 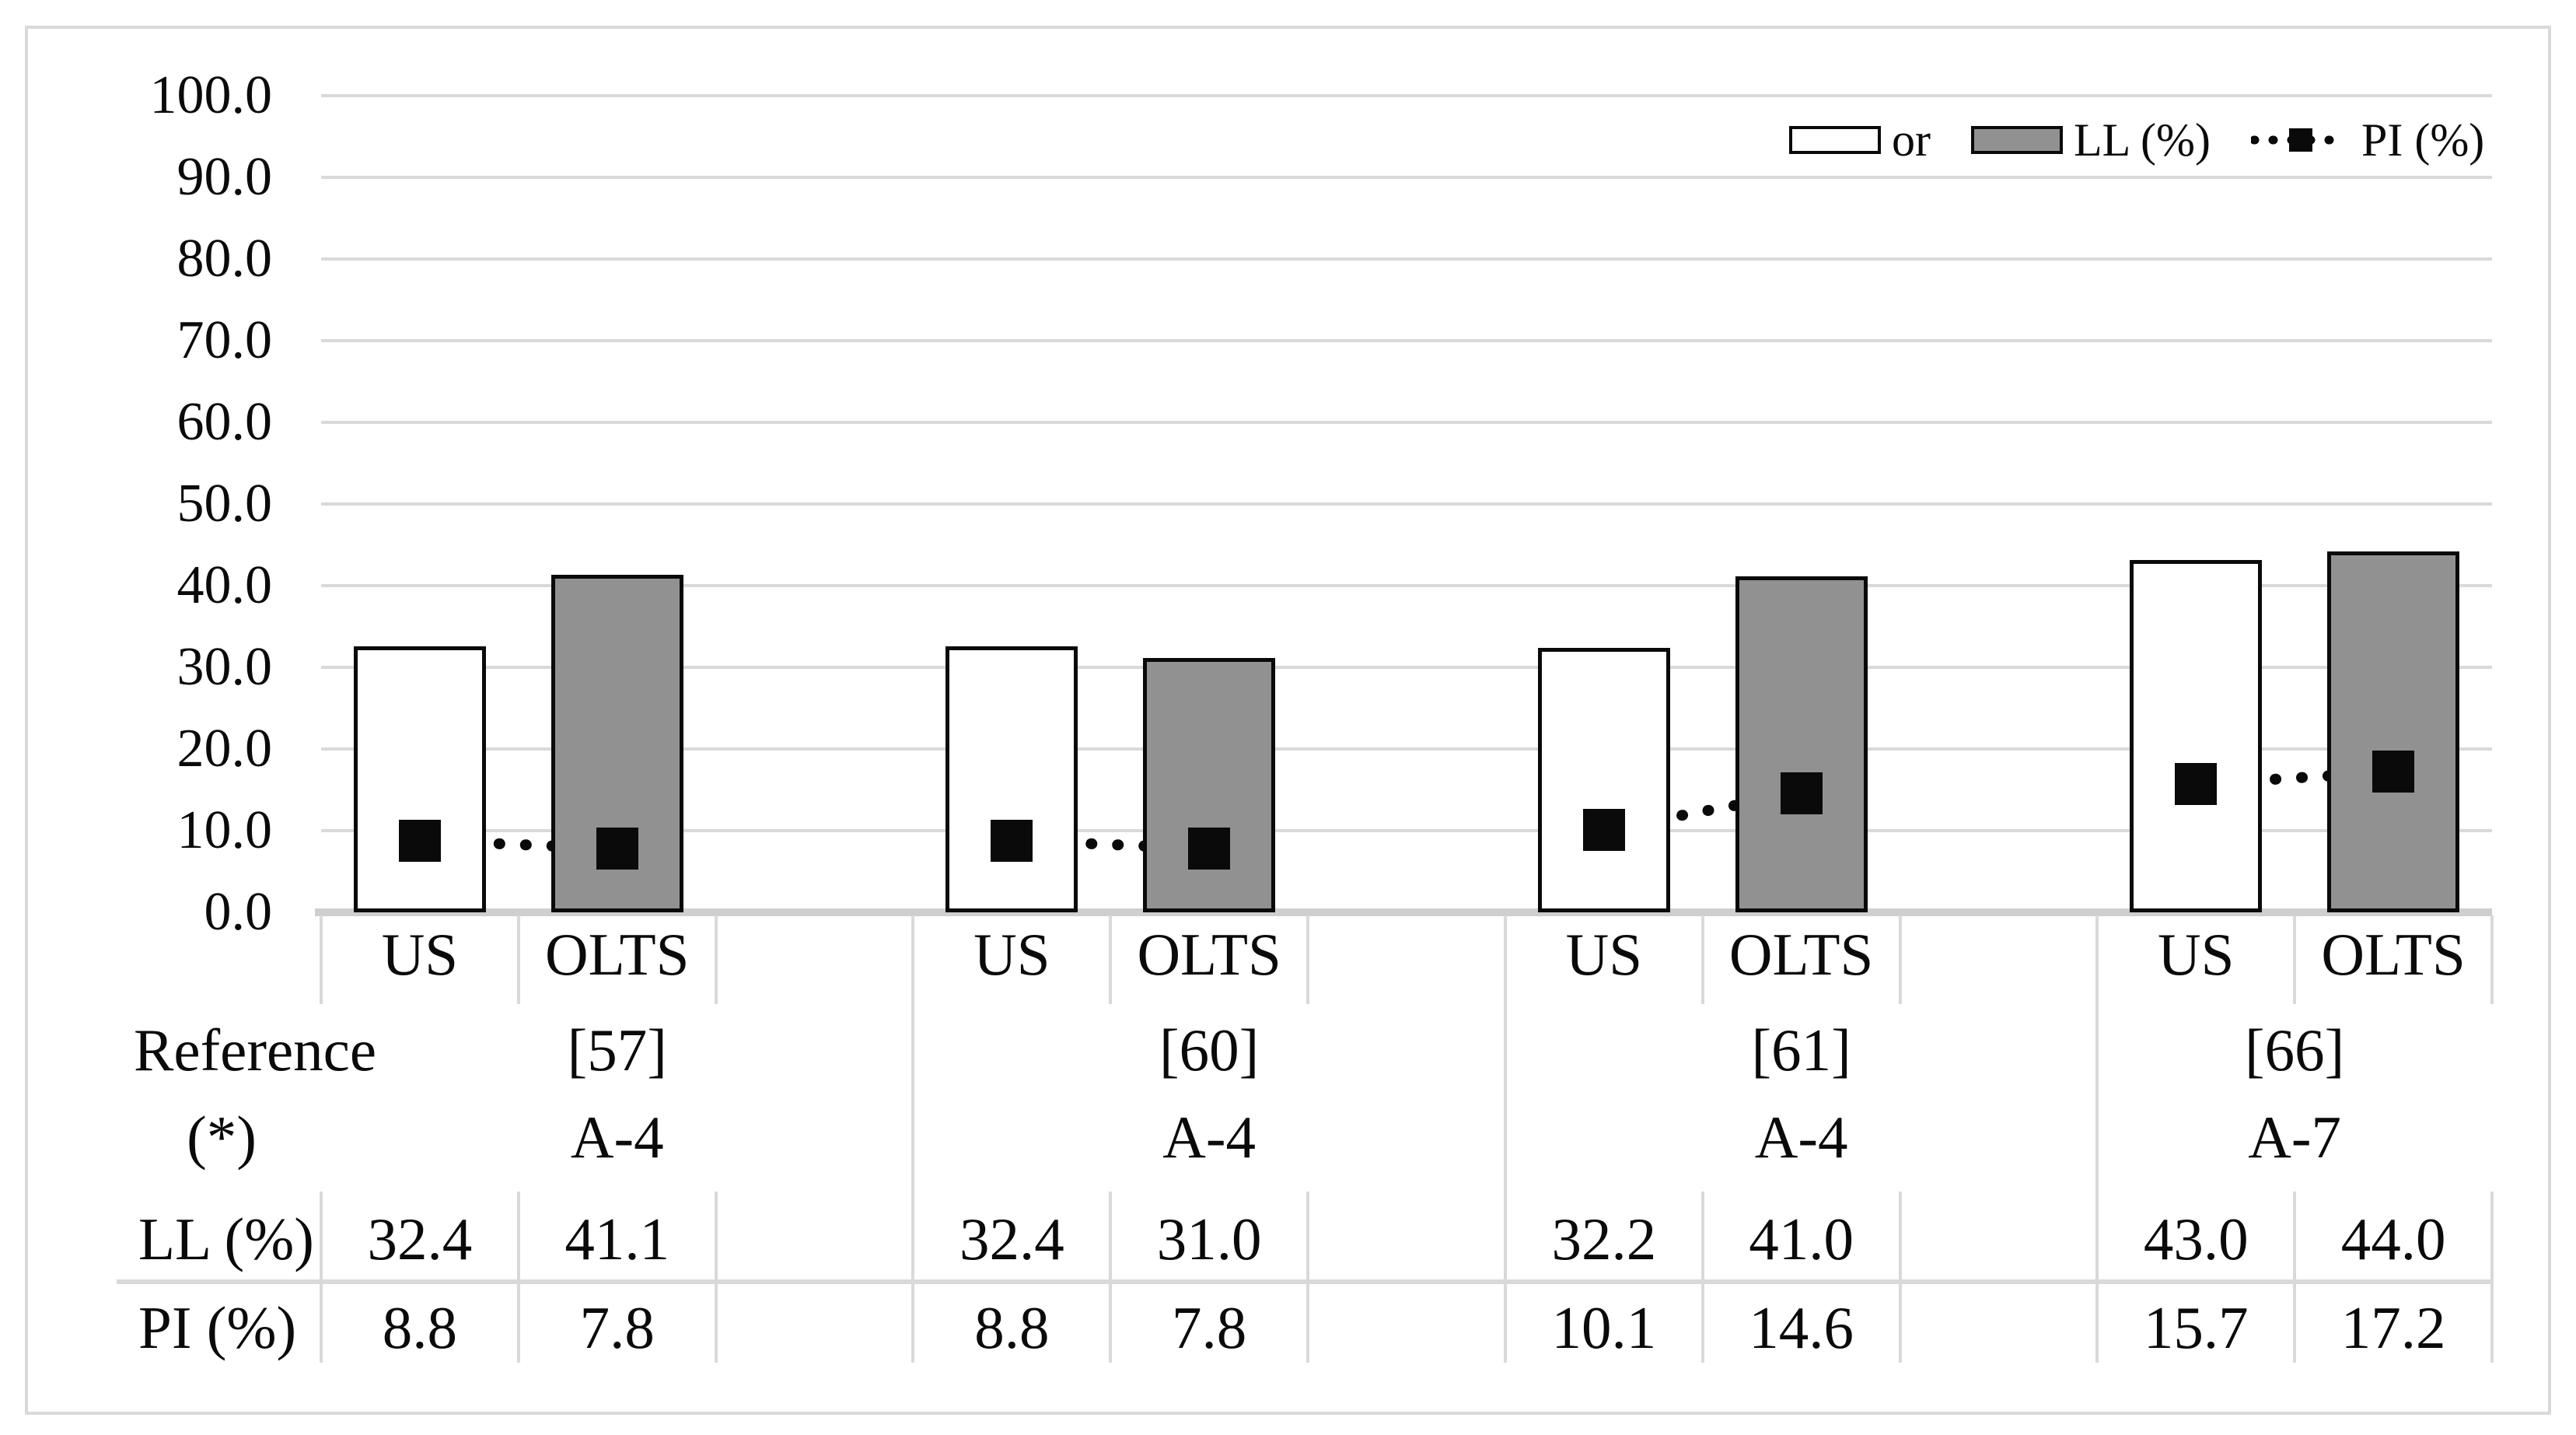 I want to click on ll-pi-divider-line, so click(x=1304, y=1282).